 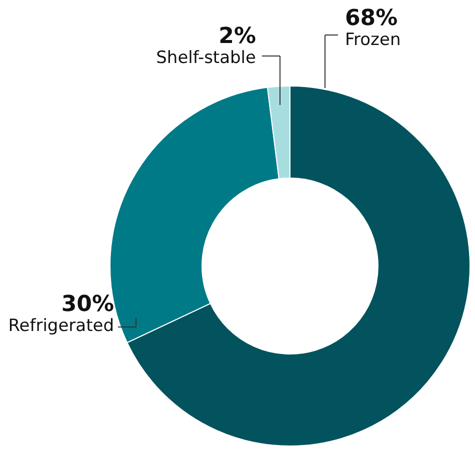 What do you see at coordinates (373, 40) in the screenshot?
I see `slice-label: Frozen` at bounding box center [373, 40].